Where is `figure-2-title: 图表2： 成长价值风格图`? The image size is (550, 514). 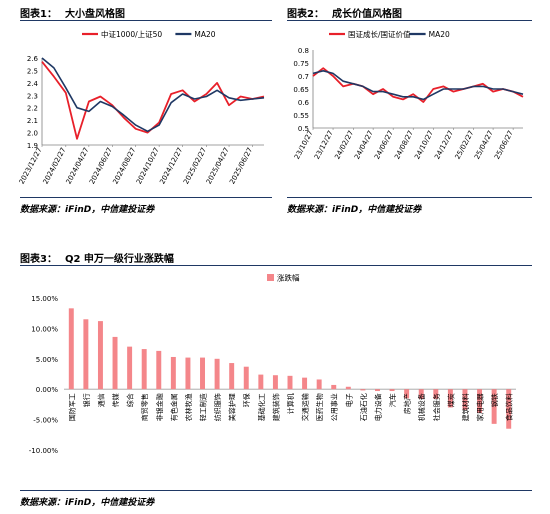 figure-2-title: 图表2： 成长价值风格图 is located at coordinates (344, 12).